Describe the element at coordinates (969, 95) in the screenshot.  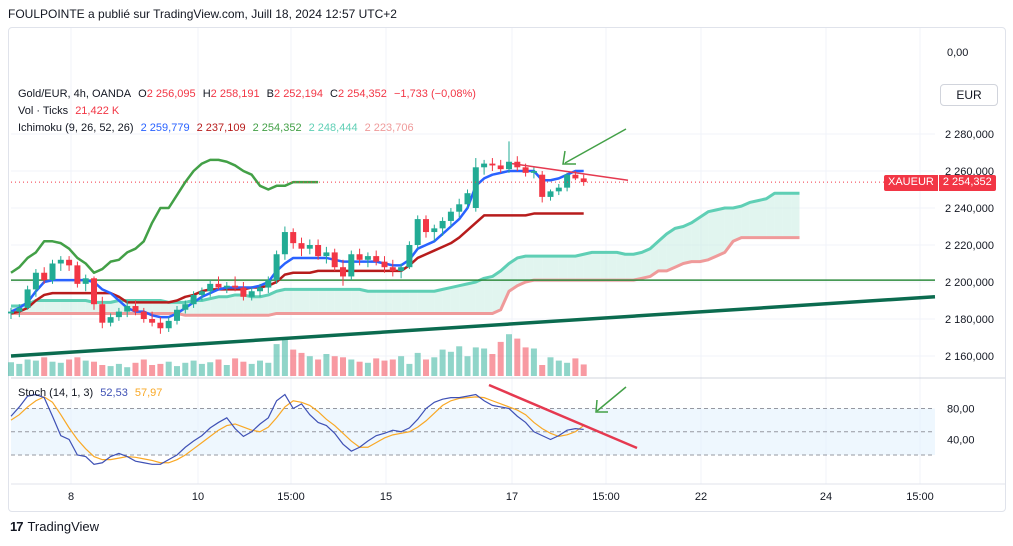
I see `currency-button: EUR` at that location.